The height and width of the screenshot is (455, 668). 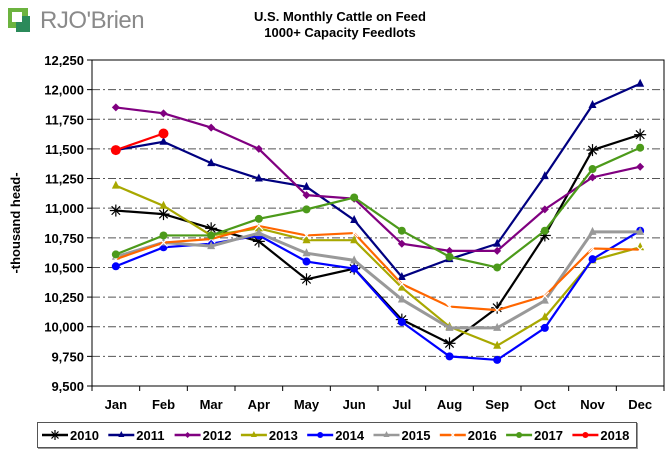 What do you see at coordinates (67, 386) in the screenshot?
I see `y-tick-label: 9,500` at bounding box center [67, 386].